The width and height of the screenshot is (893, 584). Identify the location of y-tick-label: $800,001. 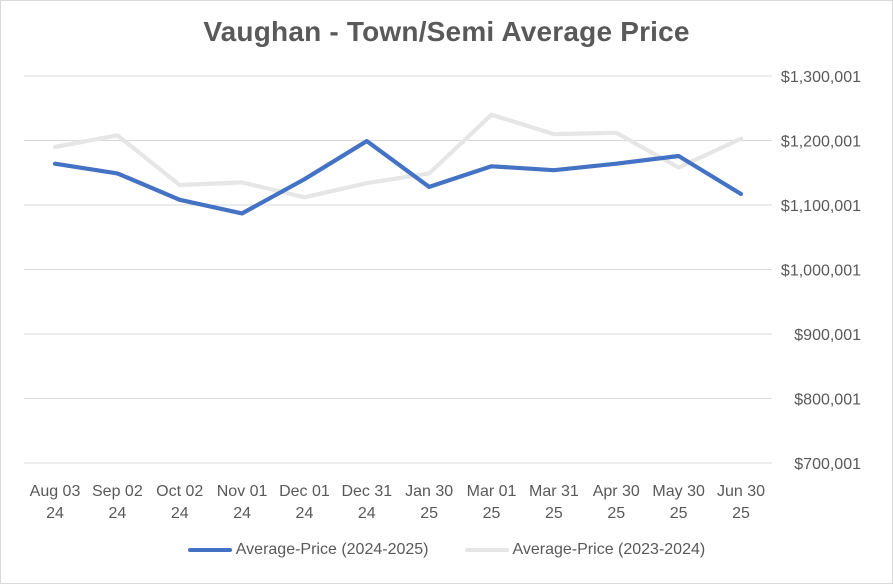
(827, 400).